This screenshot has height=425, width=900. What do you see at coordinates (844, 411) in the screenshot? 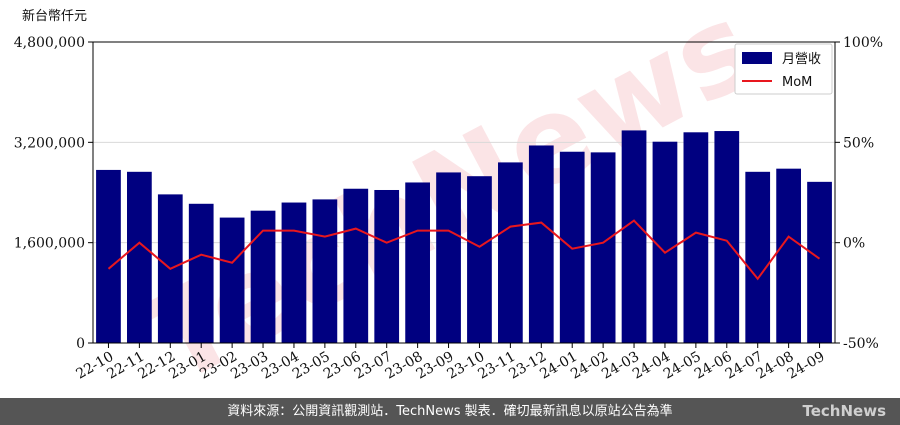
I see `technews-logo: TechNews` at bounding box center [844, 411].